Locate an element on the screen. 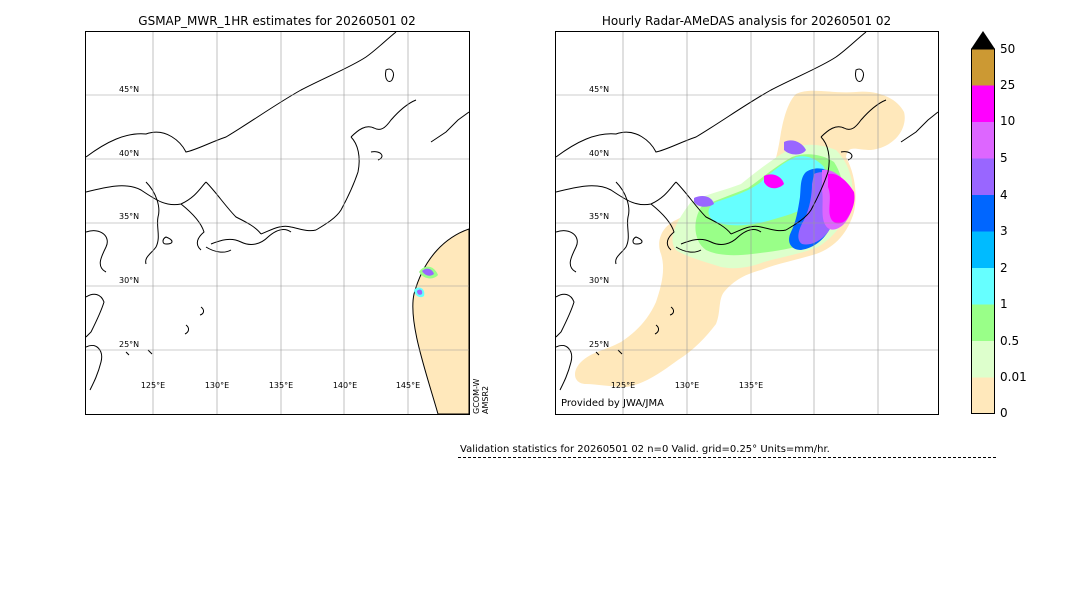 The image size is (1080, 612). colorbar-extend-arrow is located at coordinates (983, 40).